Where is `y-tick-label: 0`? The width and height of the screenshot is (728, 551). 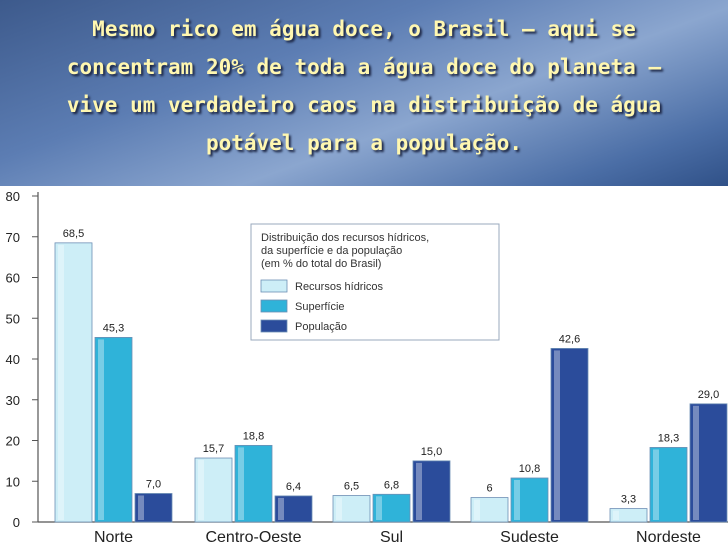
y-tick-label: 0 is located at coordinates (16, 522).